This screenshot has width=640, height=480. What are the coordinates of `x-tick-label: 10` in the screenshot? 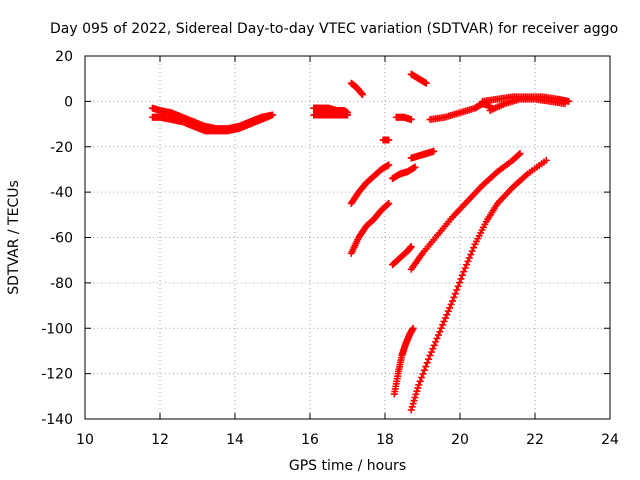 It's located at (85, 440).